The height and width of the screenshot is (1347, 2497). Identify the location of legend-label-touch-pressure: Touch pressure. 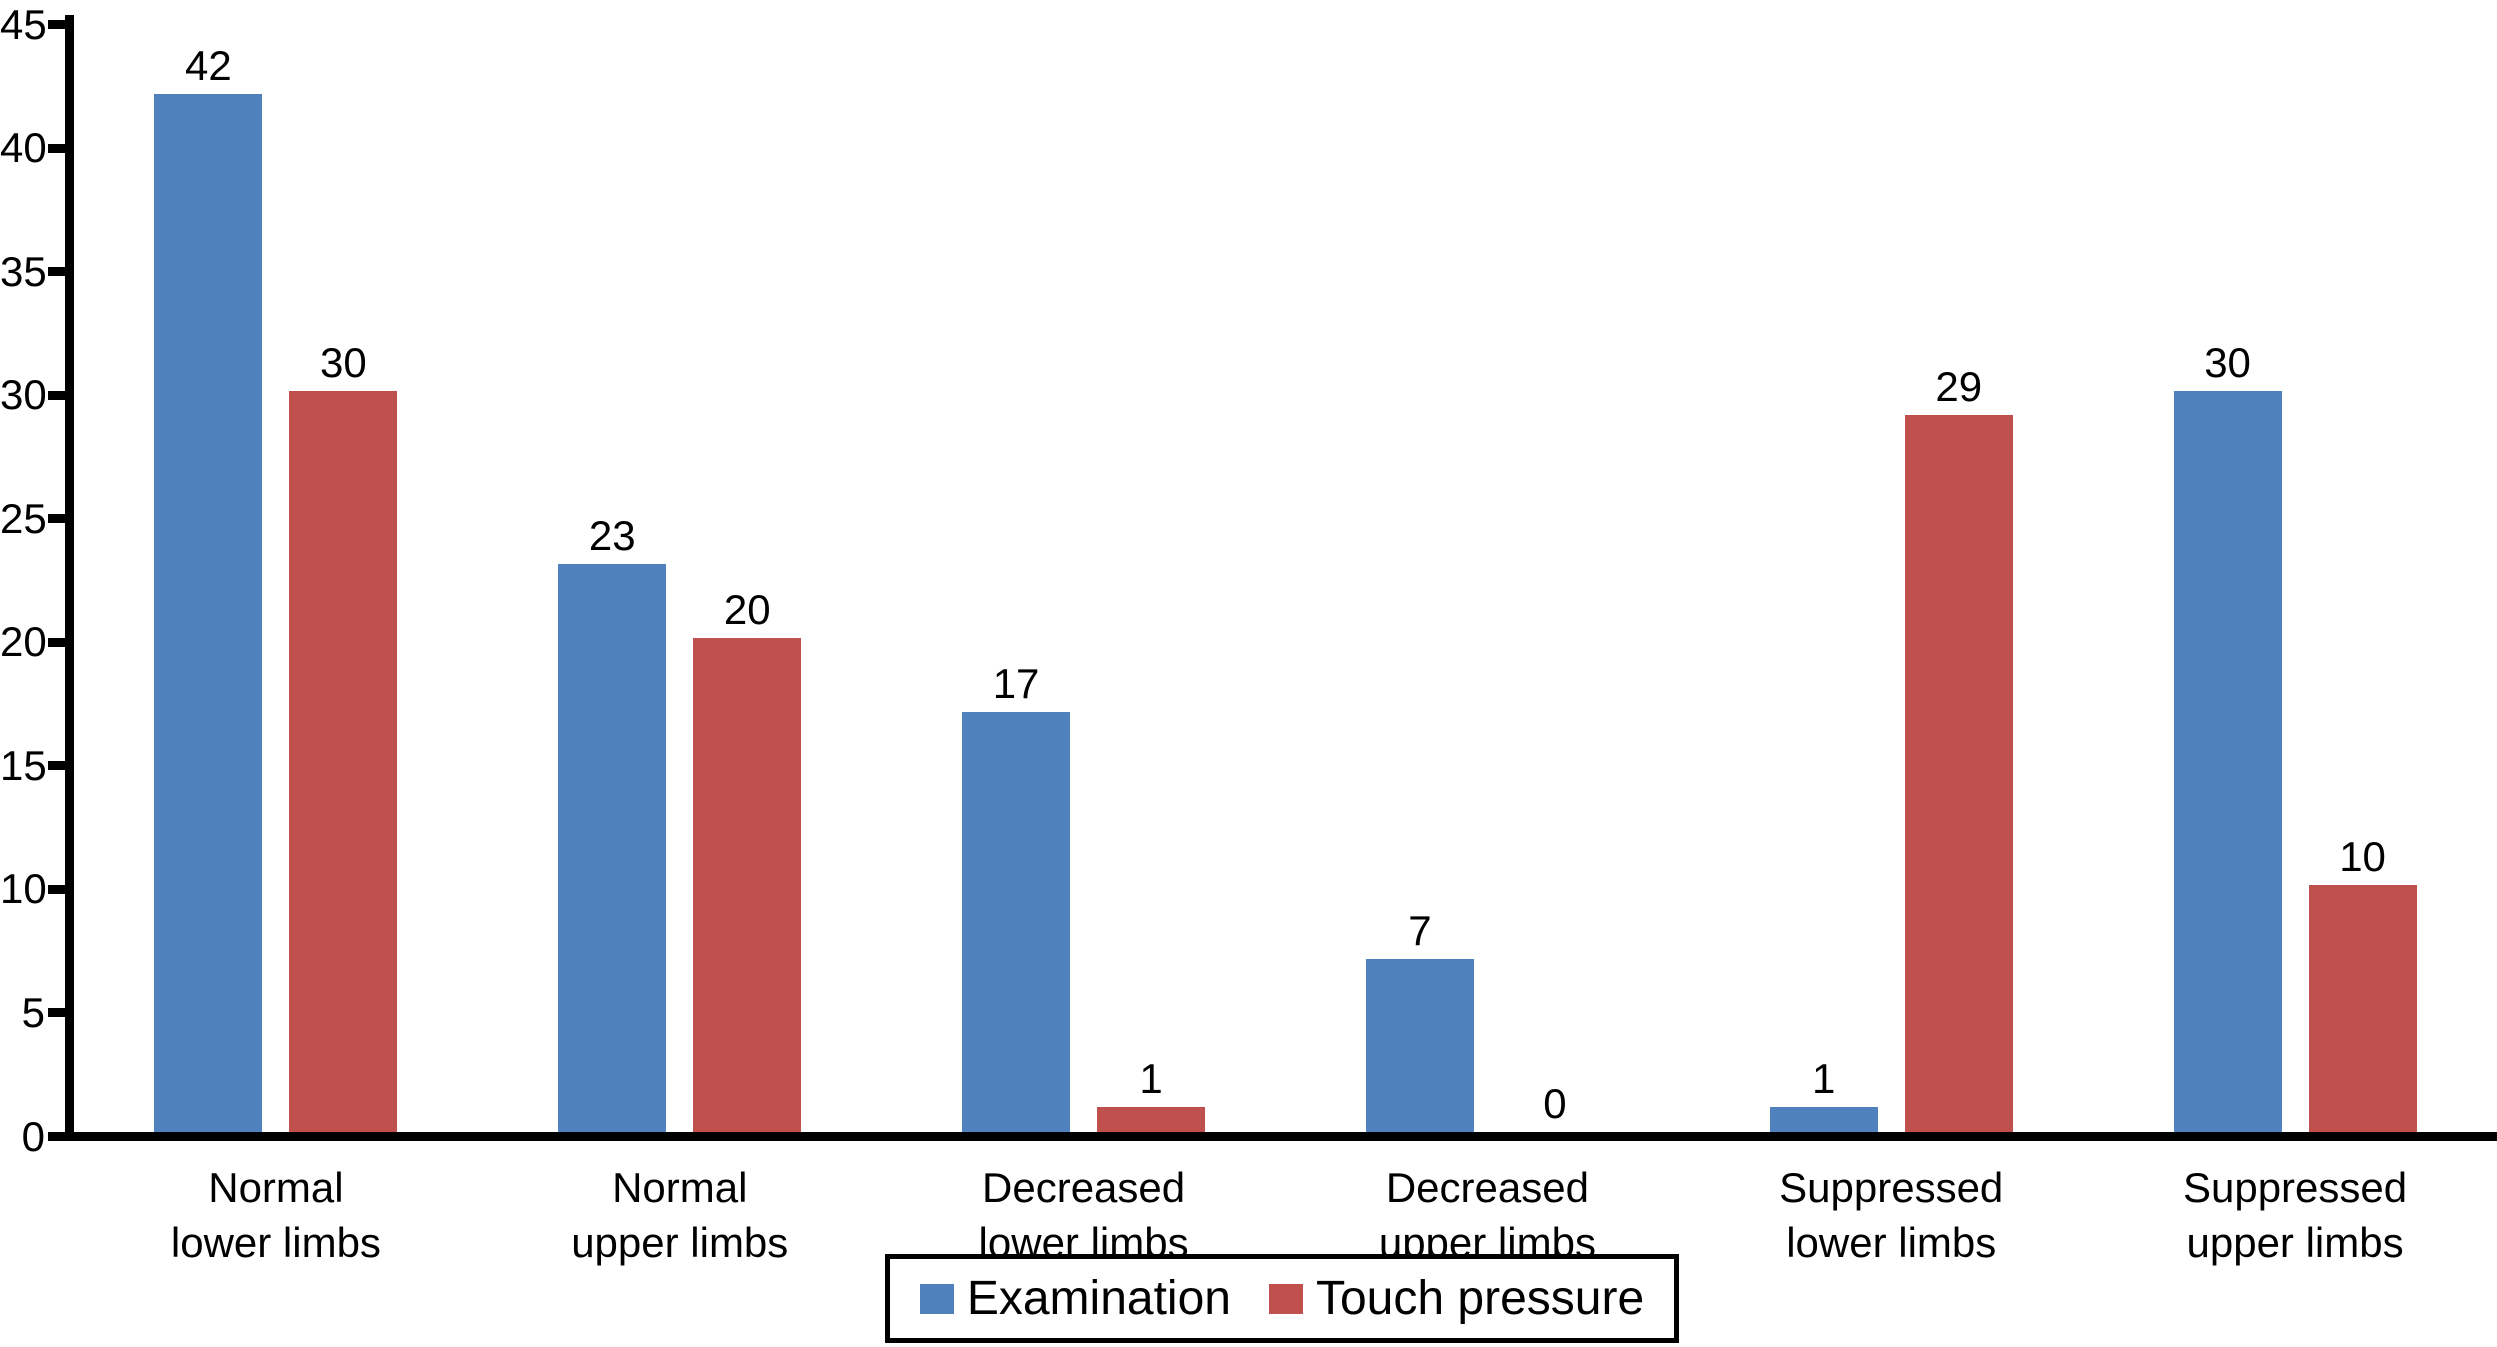
(1480, 1298).